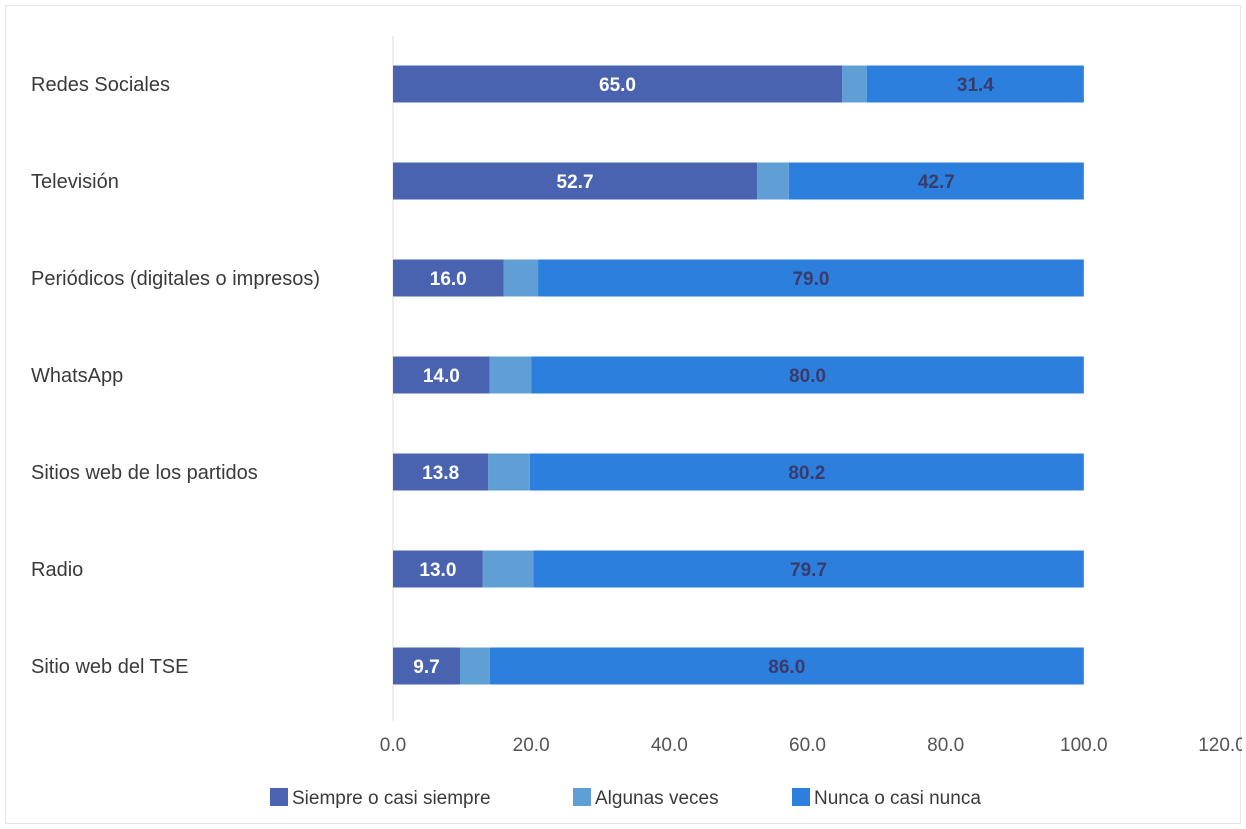 Image resolution: width=1246 pixels, height=829 pixels. Describe the element at coordinates (144, 473) in the screenshot. I see `category-label: Sitios web de los partidos` at that location.